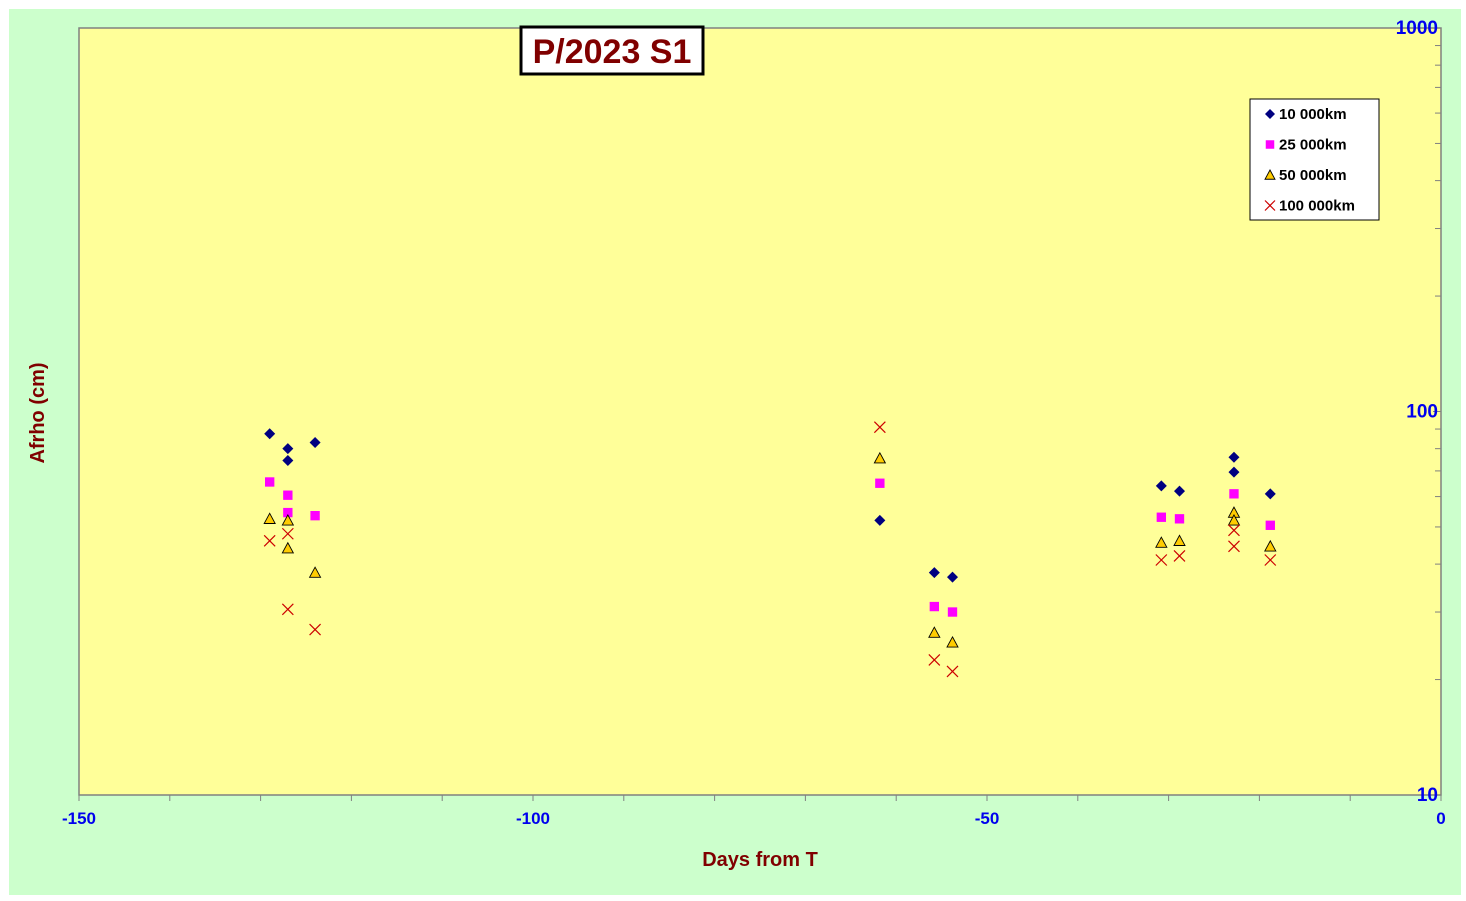  What do you see at coordinates (1422, 412) in the screenshot?
I see `y-tick-label: 100` at bounding box center [1422, 412].